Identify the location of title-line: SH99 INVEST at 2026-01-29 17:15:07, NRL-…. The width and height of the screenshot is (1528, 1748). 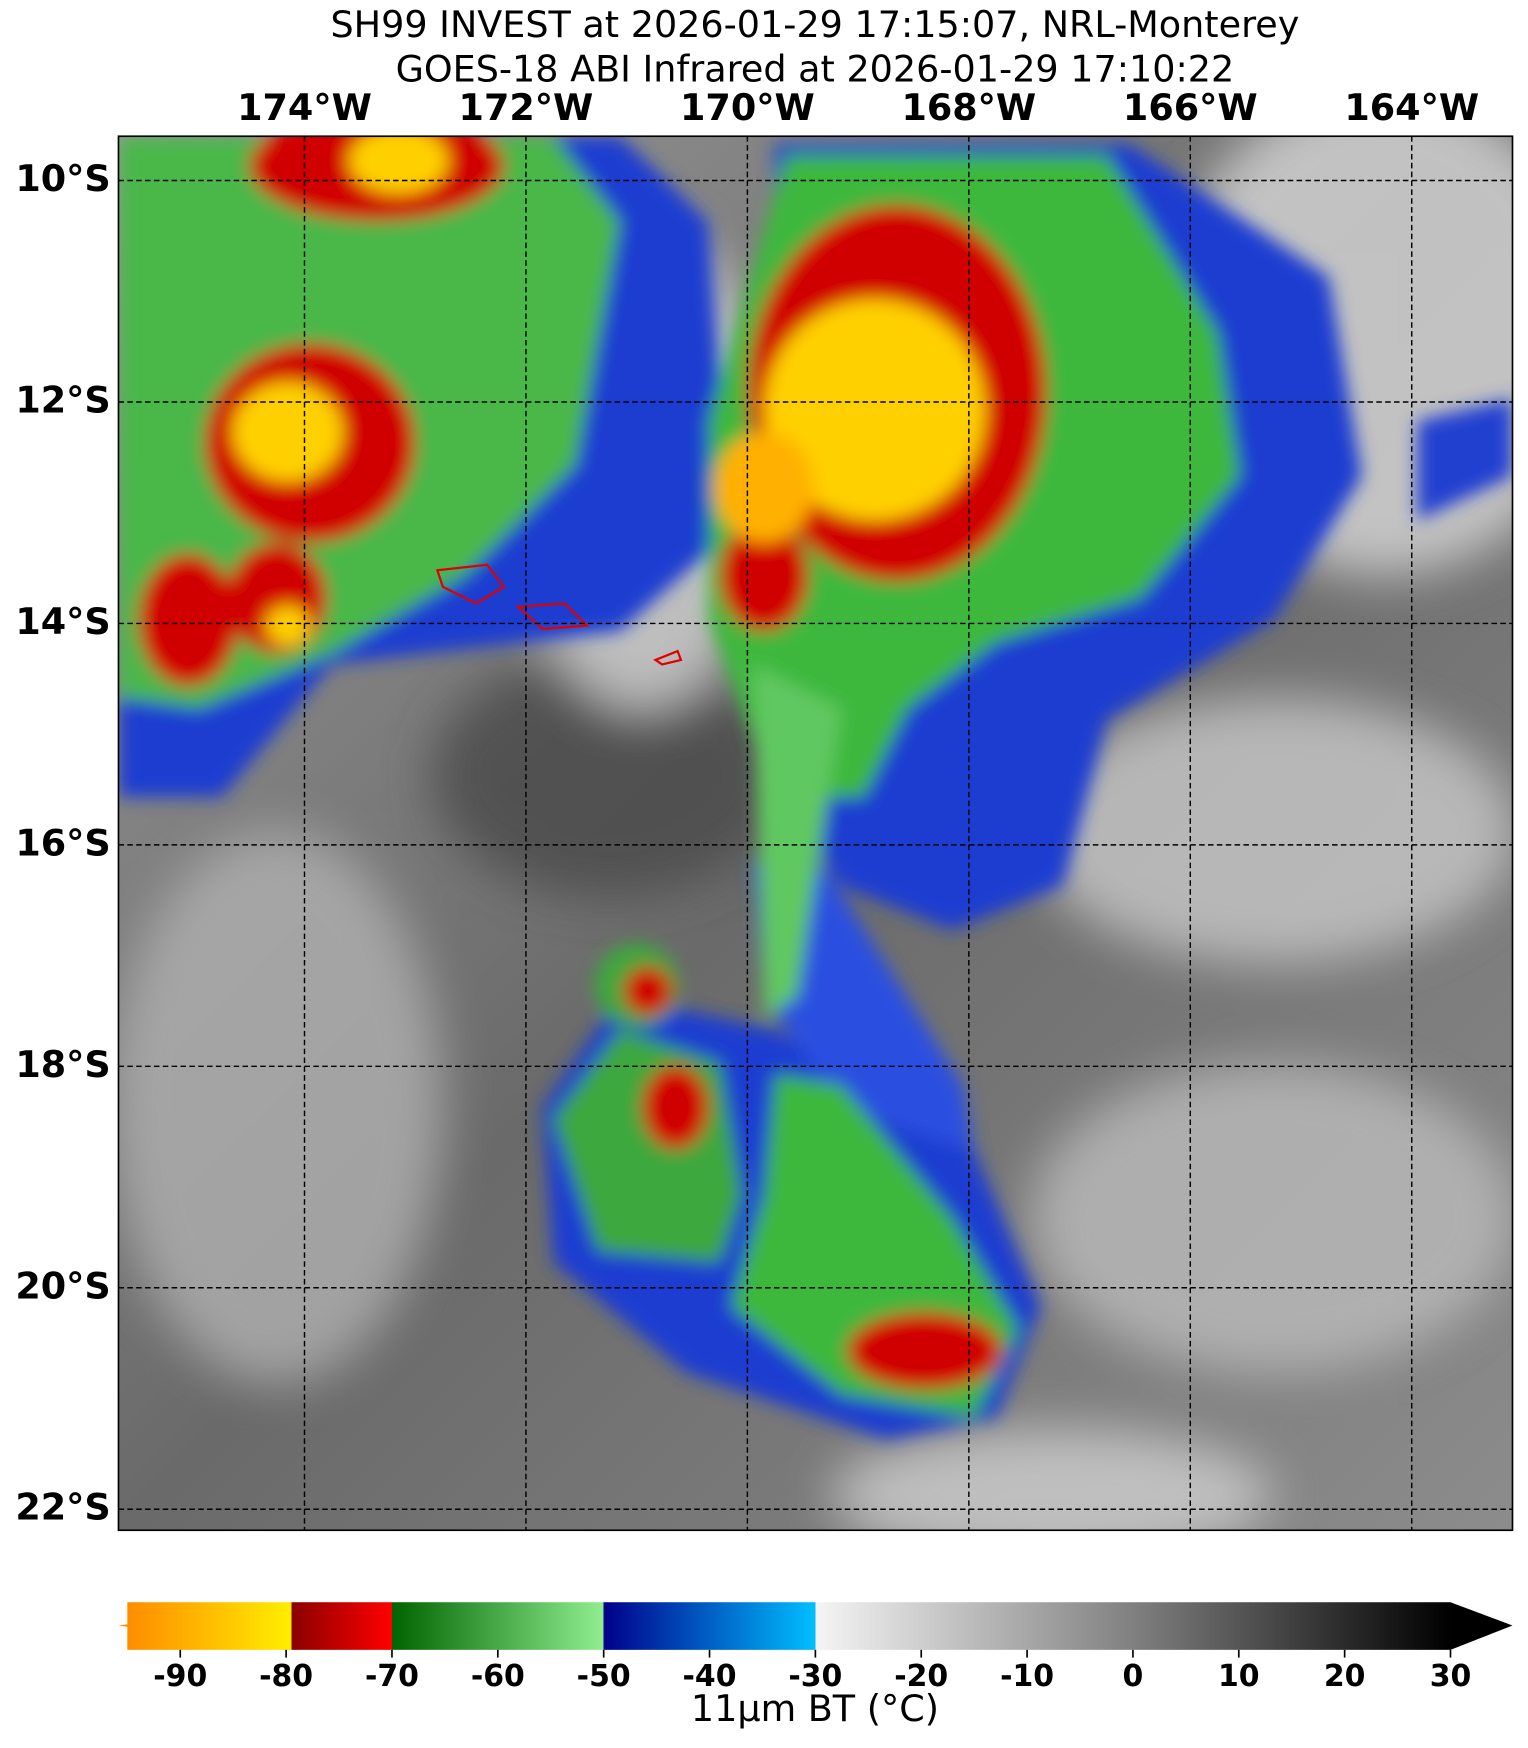
(814, 24).